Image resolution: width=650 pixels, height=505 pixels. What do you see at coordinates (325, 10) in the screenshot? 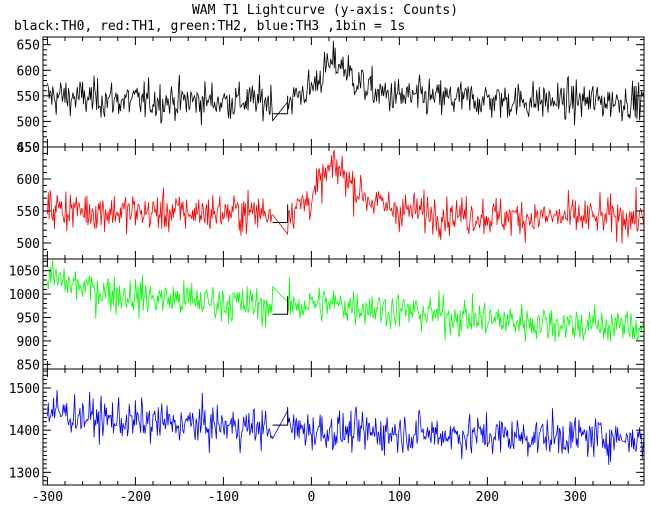
I see `figure-title: WAM T1 Lightcurve (y-axis: Counts)` at bounding box center [325, 10].